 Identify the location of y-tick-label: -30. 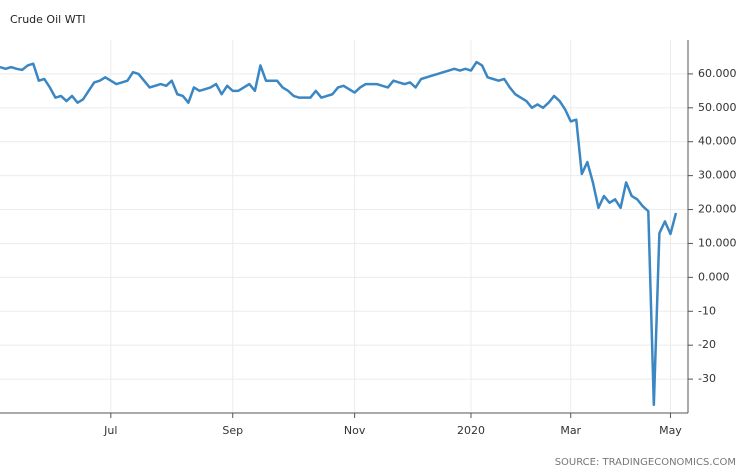
(707, 378).